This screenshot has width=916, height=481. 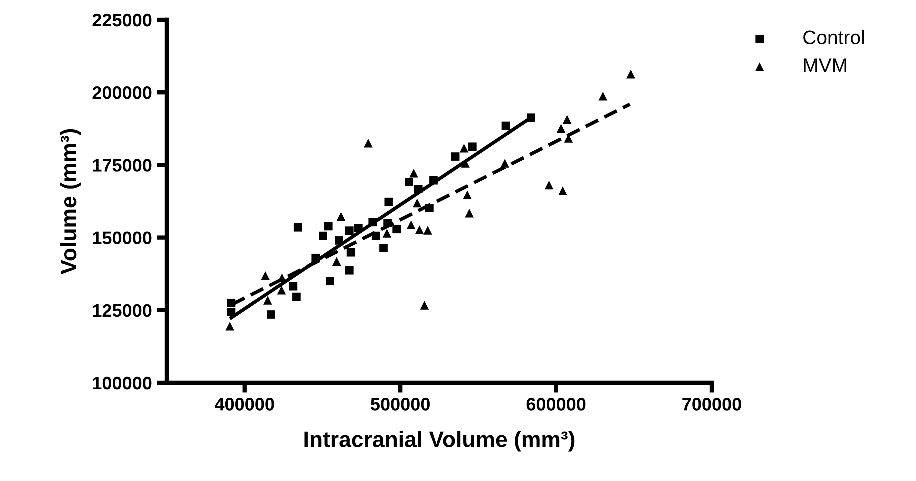 I want to click on y-tick-label: 175000, so click(x=122, y=165).